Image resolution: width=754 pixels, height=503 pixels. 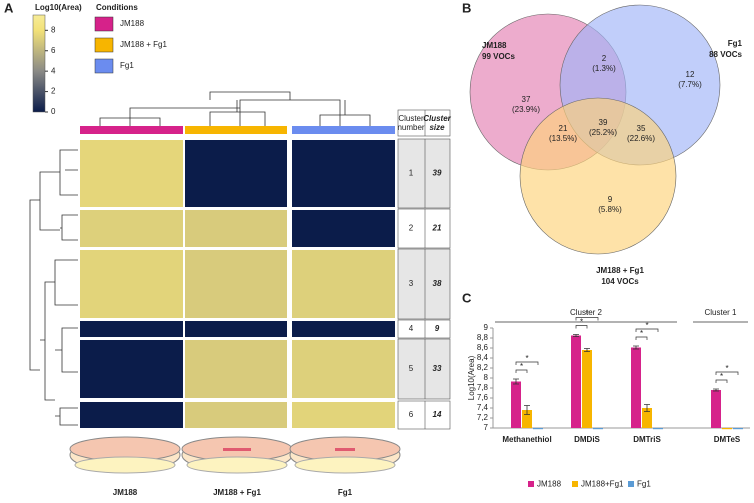 I want to click on venn-circle, so click(x=598, y=176).